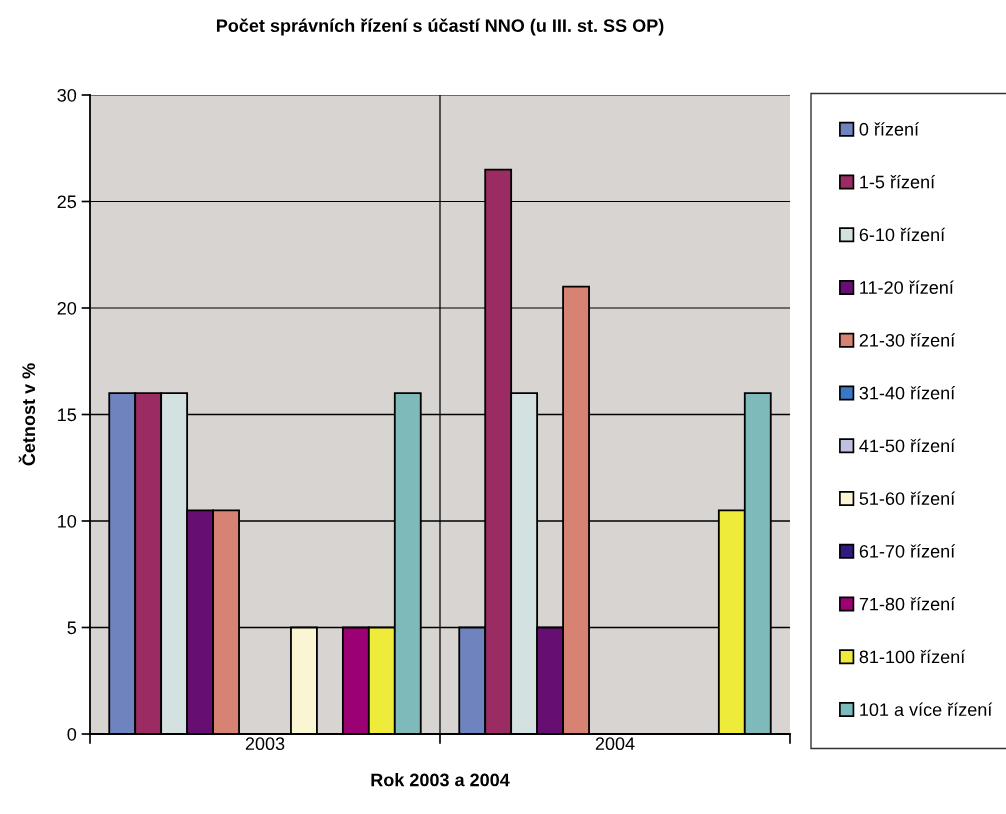  Describe the element at coordinates (902, 234) in the screenshot. I see `legend-label: 6-10 řízení` at that location.